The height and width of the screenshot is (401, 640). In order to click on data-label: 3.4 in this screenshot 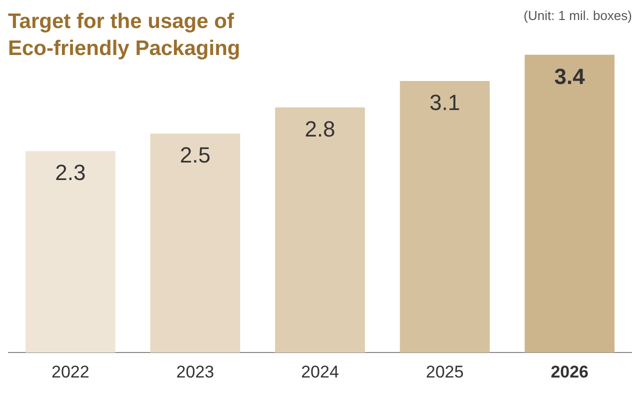, I will do `click(570, 76)`.